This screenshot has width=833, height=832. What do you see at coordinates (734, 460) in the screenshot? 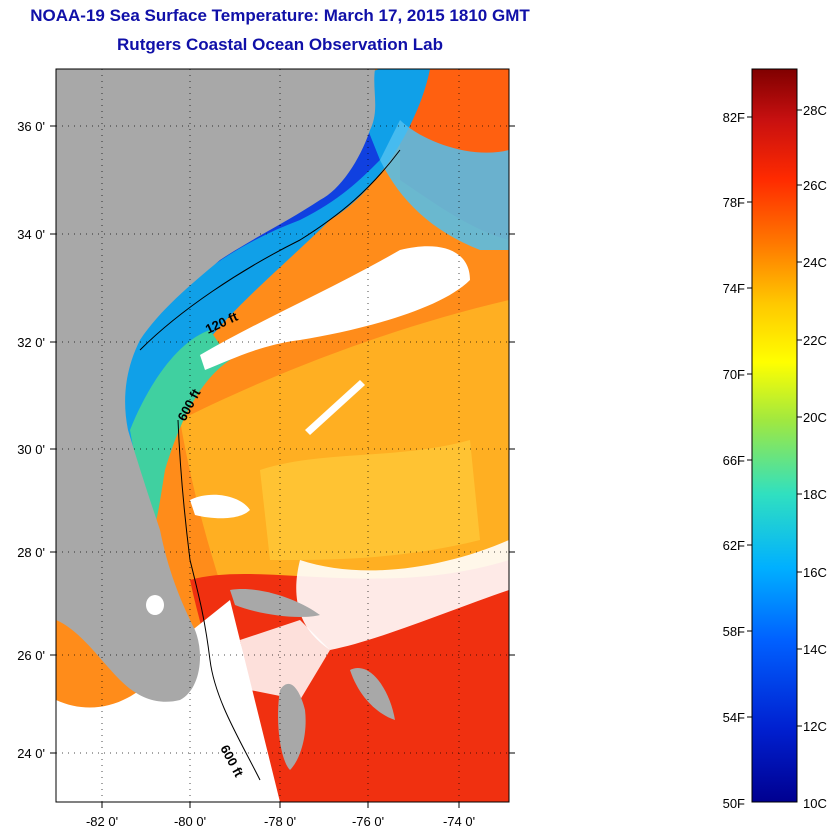
I see `colorbar-f-label: 66F` at bounding box center [734, 460].